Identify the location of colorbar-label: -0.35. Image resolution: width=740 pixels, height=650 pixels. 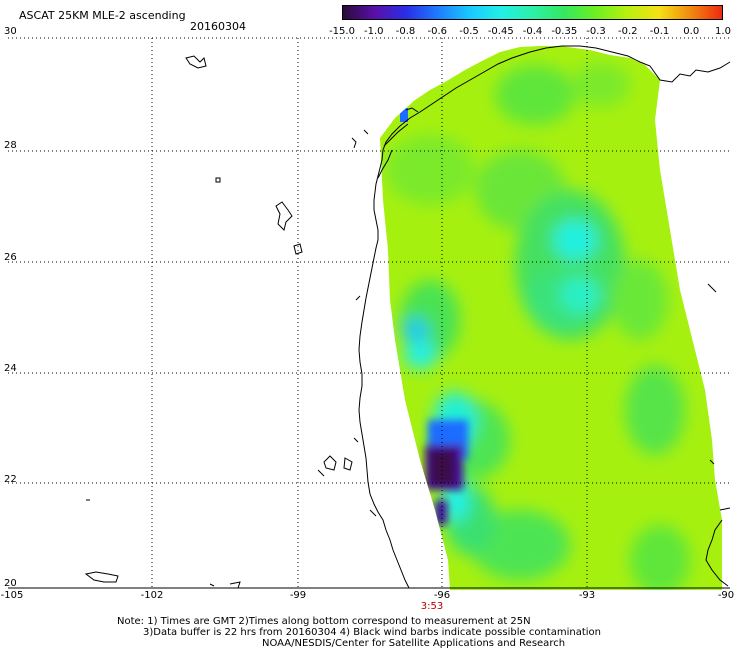
(564, 31).